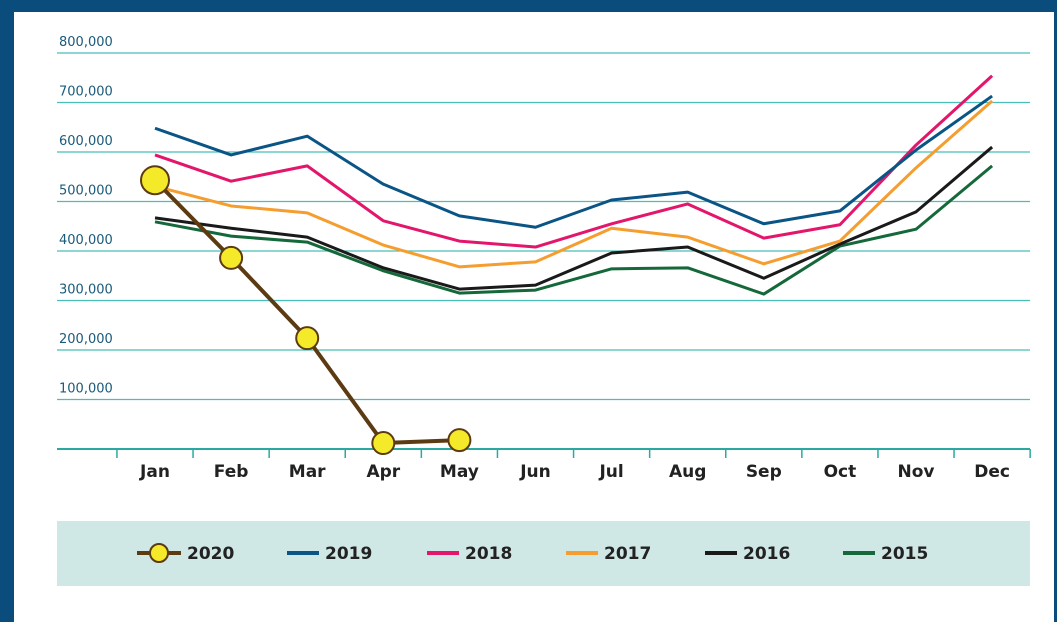 This screenshot has height=622, width=1057. I want to click on x-tick-label: Oct, so click(840, 472).